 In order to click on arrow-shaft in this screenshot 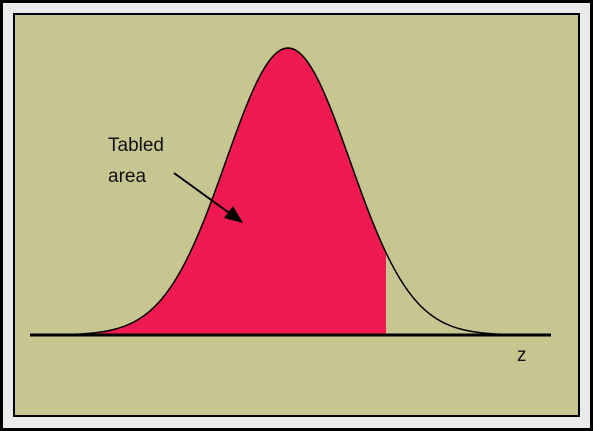, I will do `click(203, 194)`.